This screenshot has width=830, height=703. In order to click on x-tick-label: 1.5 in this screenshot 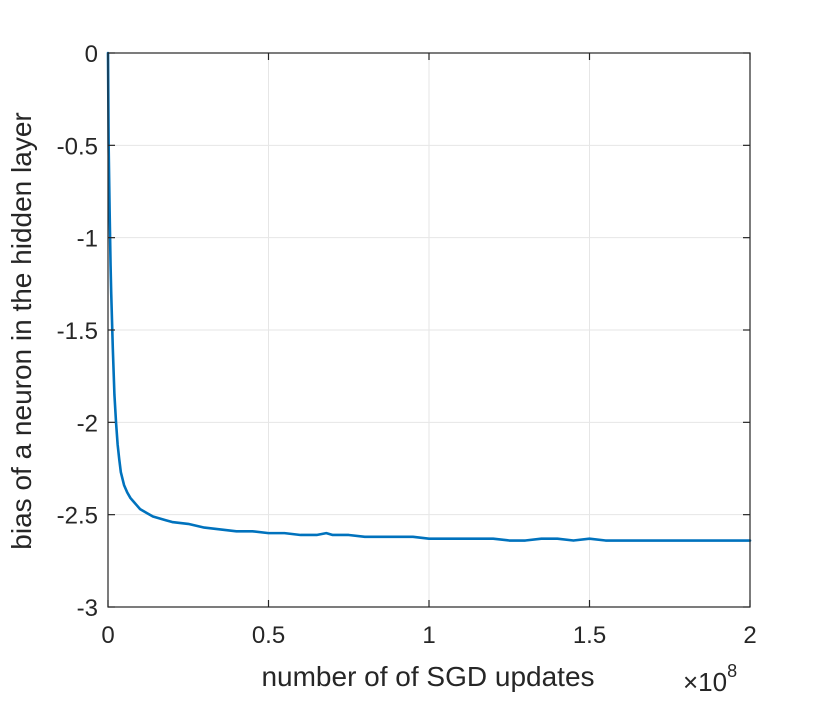, I will do `click(589, 635)`.